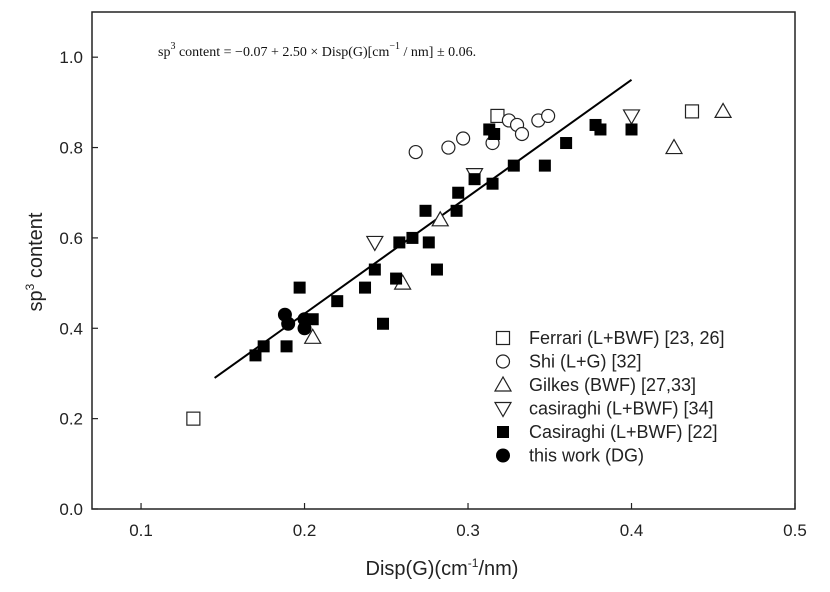 The image size is (830, 592). What do you see at coordinates (141, 530) in the screenshot?
I see `x-tick-label: 0.1` at bounding box center [141, 530].